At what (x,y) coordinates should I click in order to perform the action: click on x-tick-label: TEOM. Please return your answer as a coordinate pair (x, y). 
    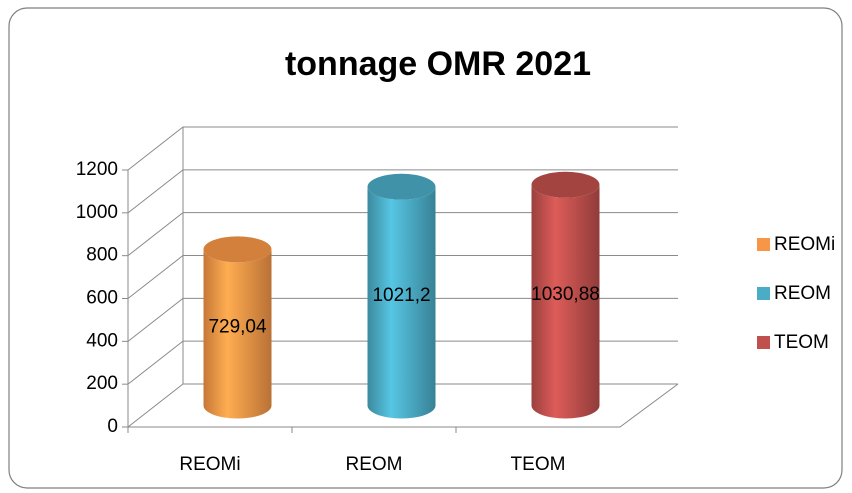
    Looking at the image, I should click on (538, 464).